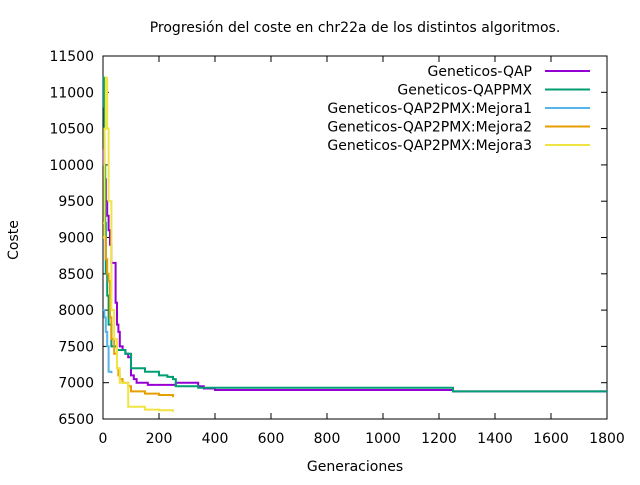  Describe the element at coordinates (429, 109) in the screenshot. I see `legend-label: Geneticos-QAP2PMX:Mejora1` at that location.